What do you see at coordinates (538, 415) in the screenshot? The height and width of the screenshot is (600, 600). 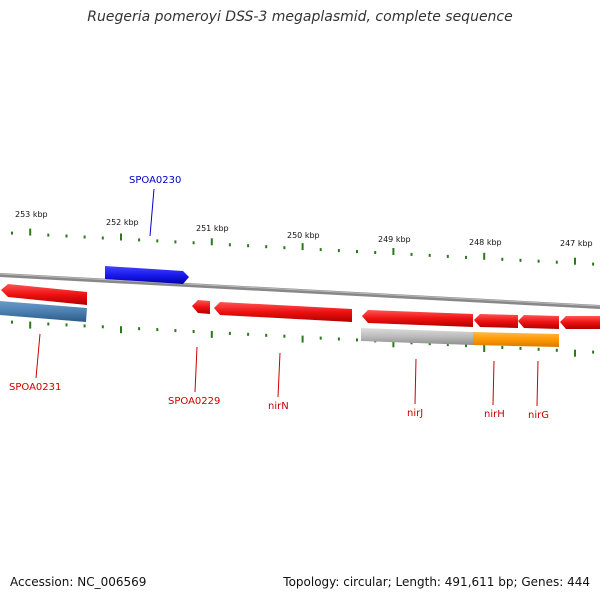 I see `label-nirG: nirG` at bounding box center [538, 415].